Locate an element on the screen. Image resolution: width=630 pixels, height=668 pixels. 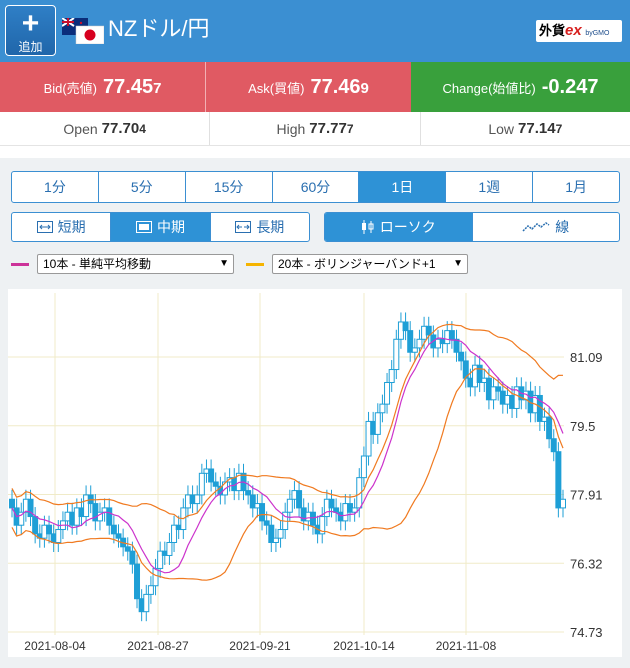
bb-select-value: 20本 - ボリンジャーバンド+1 is located at coordinates (357, 264).